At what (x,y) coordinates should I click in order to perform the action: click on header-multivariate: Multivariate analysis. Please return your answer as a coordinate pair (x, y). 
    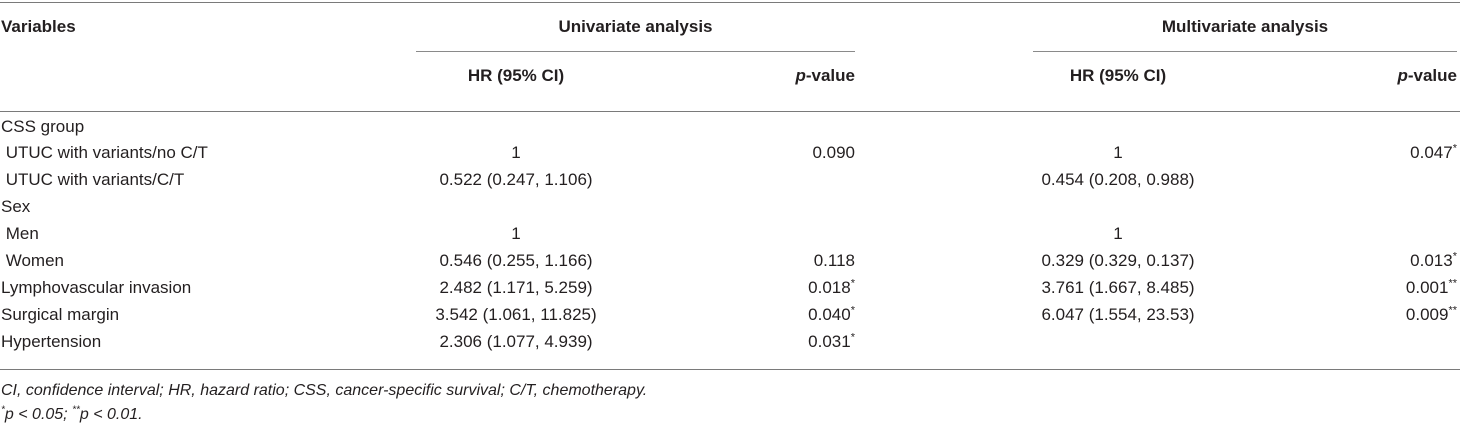
    Looking at the image, I should click on (1245, 26).